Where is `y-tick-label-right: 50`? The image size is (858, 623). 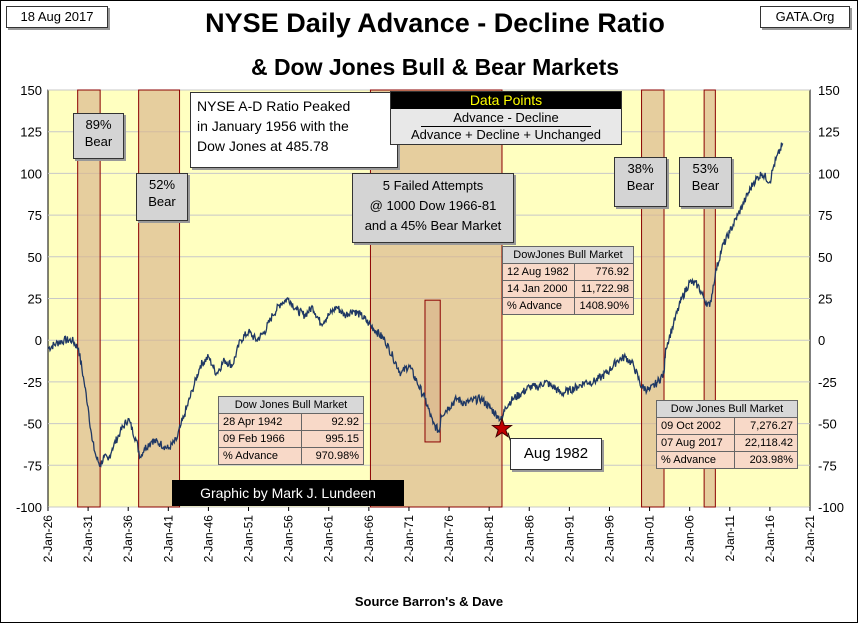 y-tick-label-right: 50 is located at coordinates (825, 257).